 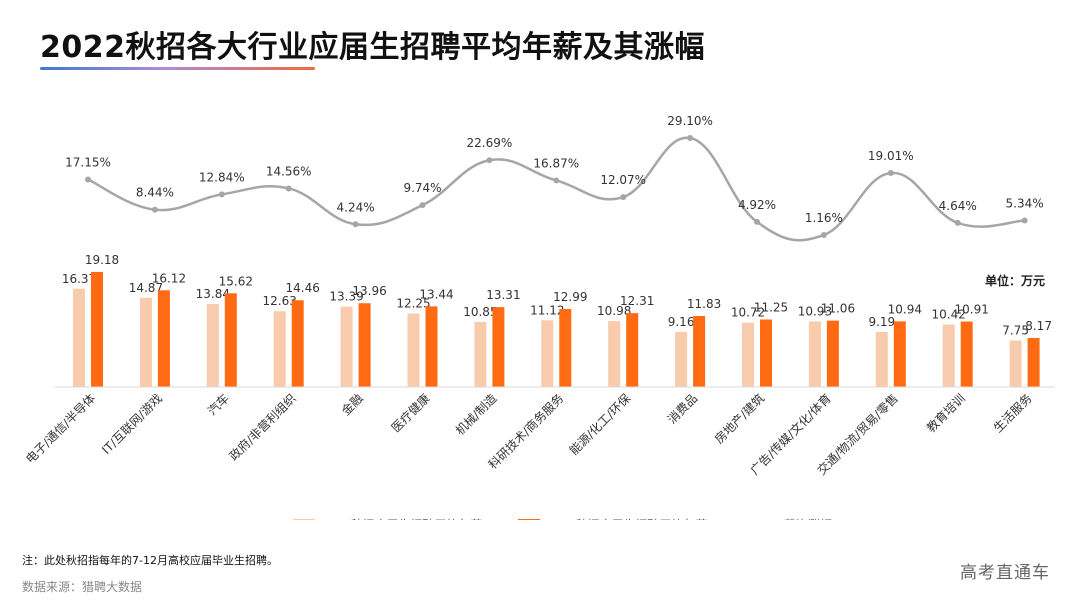 What do you see at coordinates (372, 47) in the screenshot?
I see `chart-title: 2022秋招各大行业应届生招聘平均年薪及其涨幅` at bounding box center [372, 47].